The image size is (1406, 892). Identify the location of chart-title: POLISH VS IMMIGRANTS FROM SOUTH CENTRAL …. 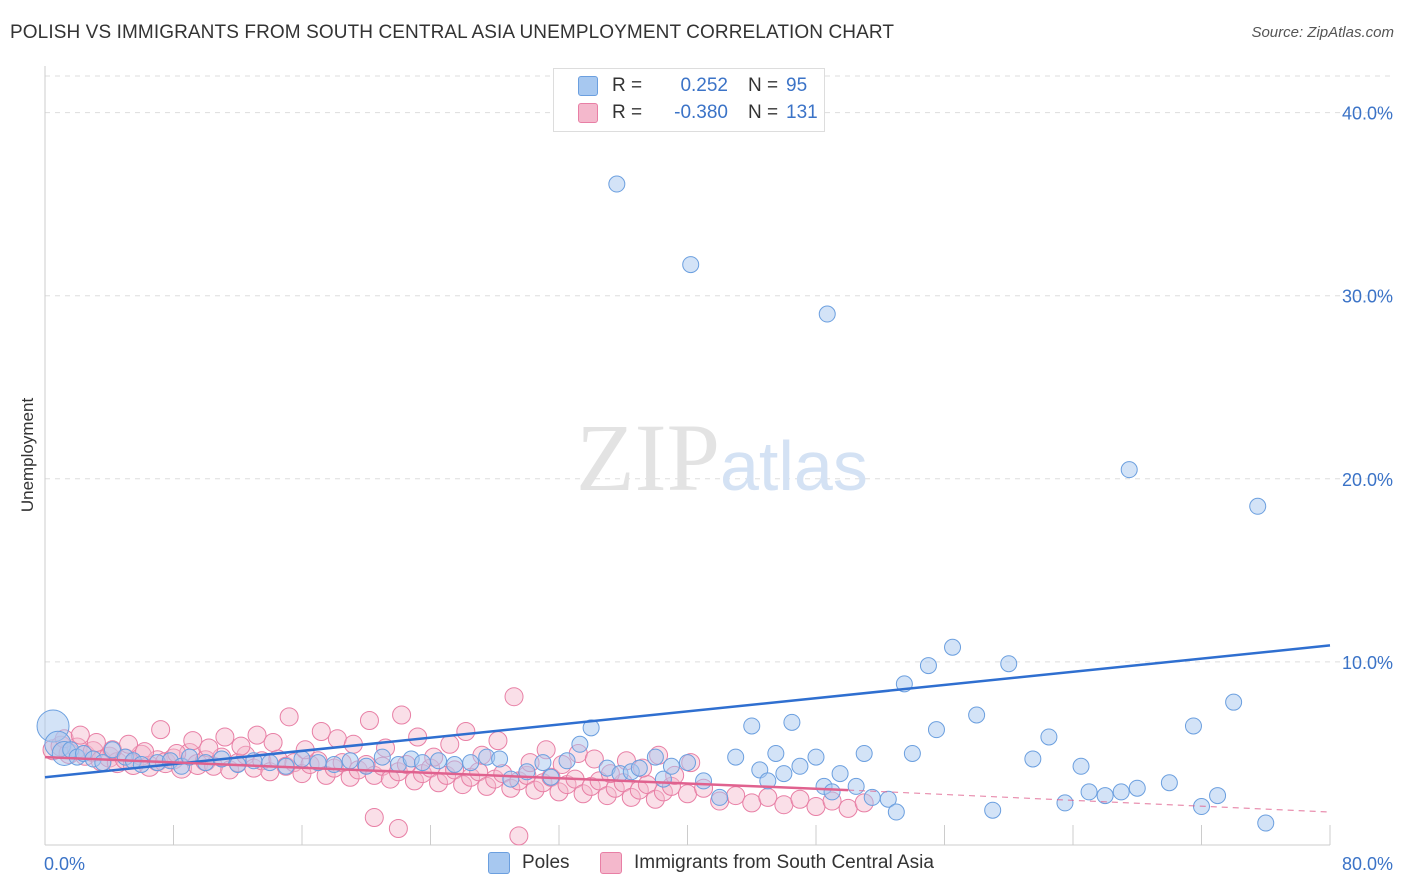
(452, 32).